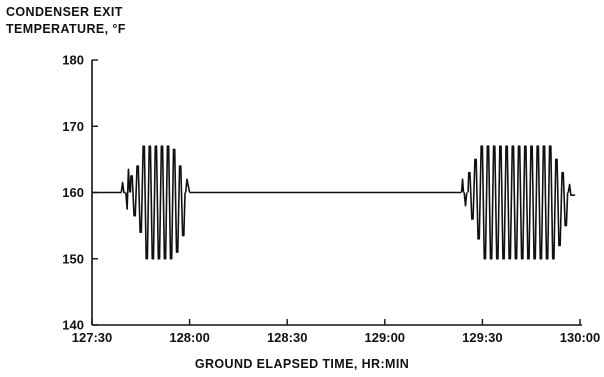 The image size is (604, 377). Describe the element at coordinates (64, 12) in the screenshot. I see `y-axis-label-line-1: CONDENSER EXIT` at that location.